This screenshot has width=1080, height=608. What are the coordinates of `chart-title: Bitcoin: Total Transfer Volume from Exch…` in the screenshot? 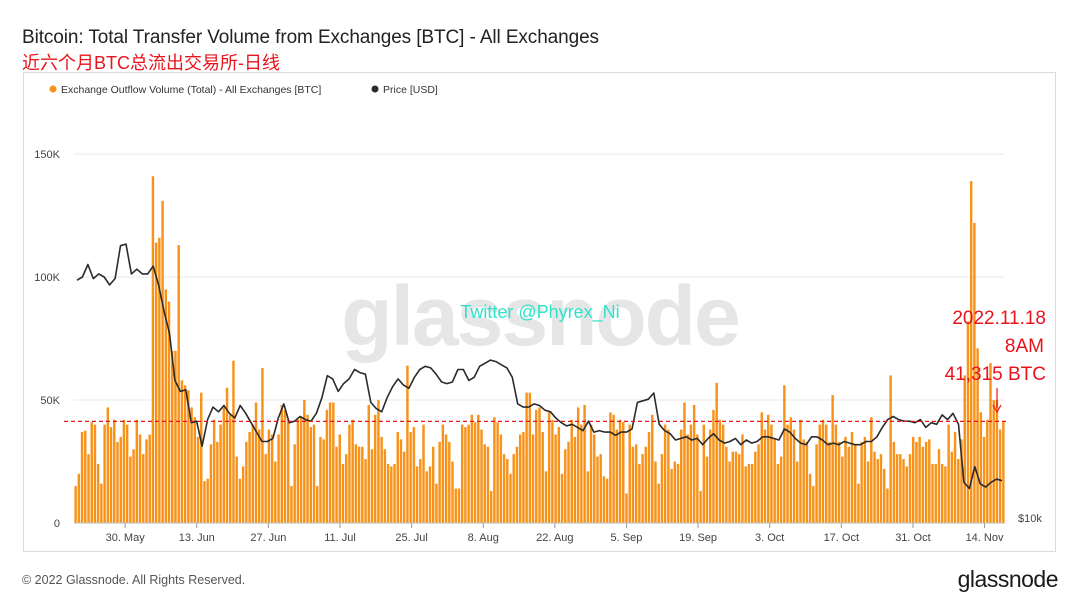 It's located at (310, 37).